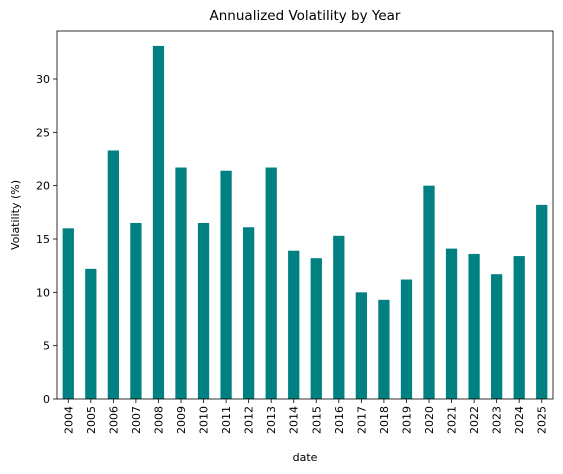 This screenshot has width=563, height=474. What do you see at coordinates (519, 420) in the screenshot?
I see `x-tick-label-2024: 2024` at bounding box center [519, 420].